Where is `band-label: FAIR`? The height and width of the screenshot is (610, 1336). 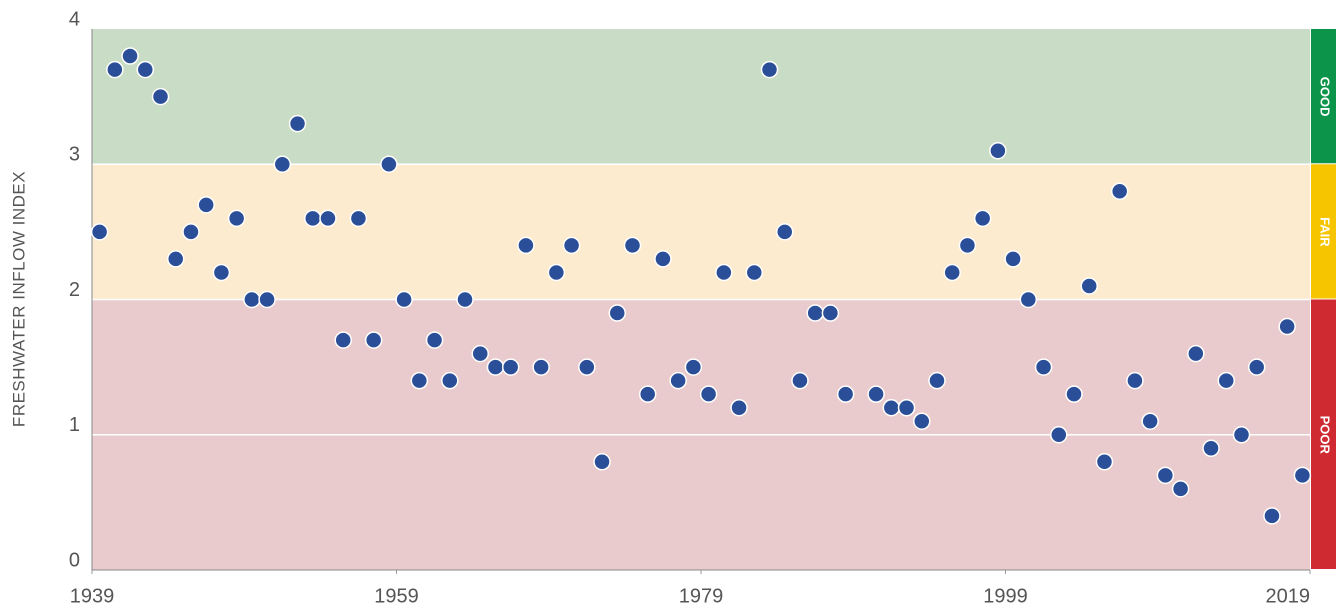
band-label: FAIR is located at coordinates (1325, 232).